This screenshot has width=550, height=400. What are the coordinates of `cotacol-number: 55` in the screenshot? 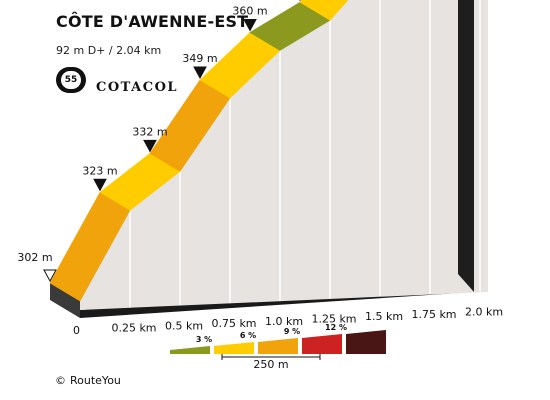 It's located at (71, 80).